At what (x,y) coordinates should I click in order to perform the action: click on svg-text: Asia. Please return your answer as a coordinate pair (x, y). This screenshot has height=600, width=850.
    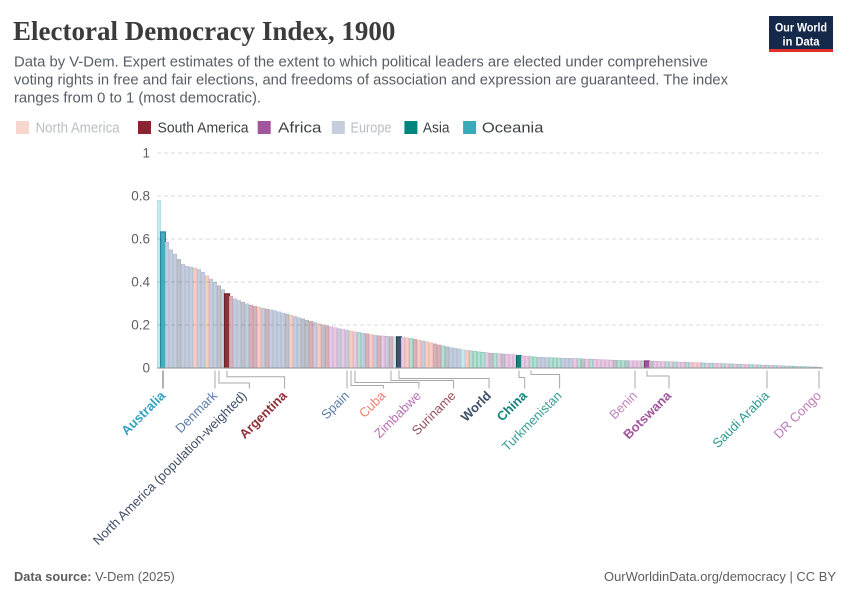
    Looking at the image, I should click on (436, 129).